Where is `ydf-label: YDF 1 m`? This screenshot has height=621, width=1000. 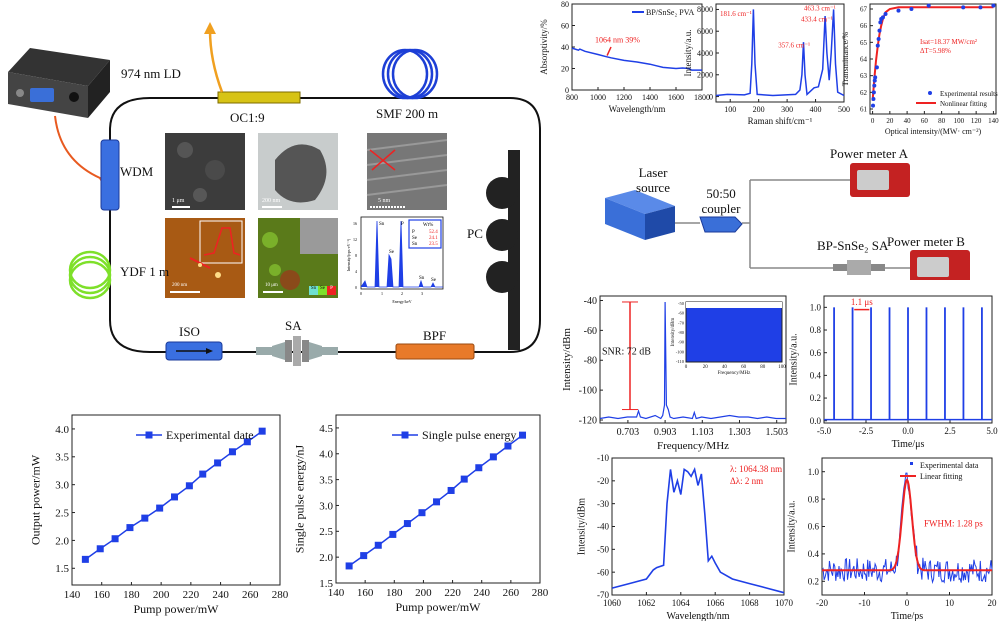 ydf-label: YDF 1 m is located at coordinates (145, 271).